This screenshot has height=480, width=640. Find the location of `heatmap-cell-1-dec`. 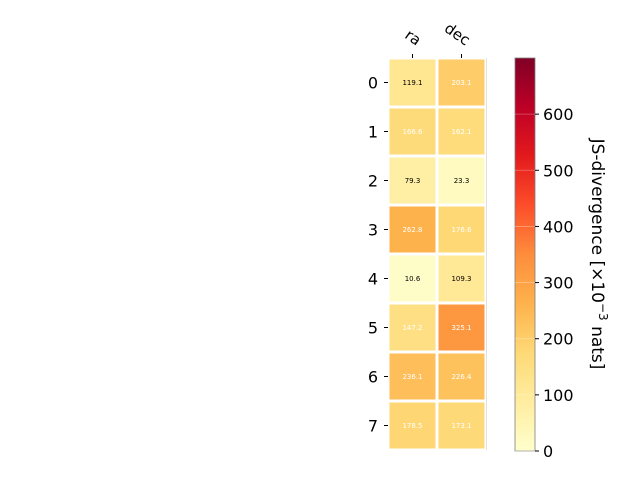

heatmap-cell-1-dec is located at coordinates (461, 131).